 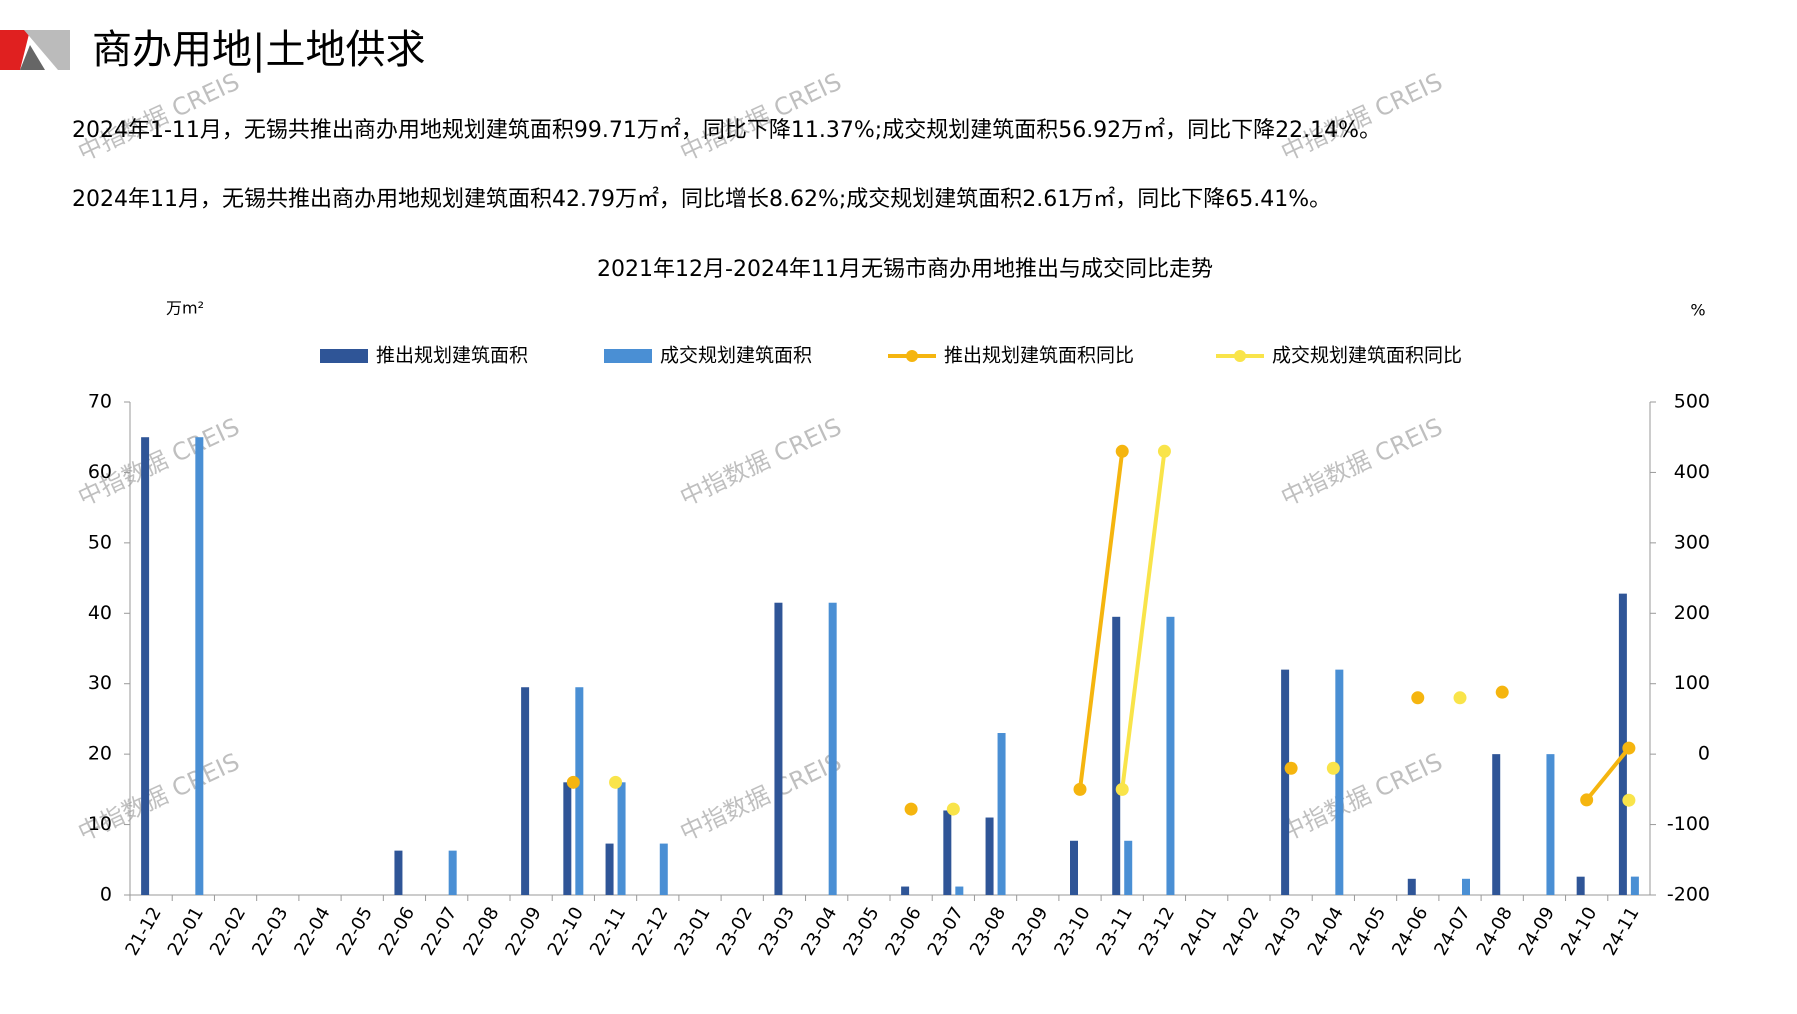 I want to click on x-tick-label: 23-03, so click(x=777, y=932).